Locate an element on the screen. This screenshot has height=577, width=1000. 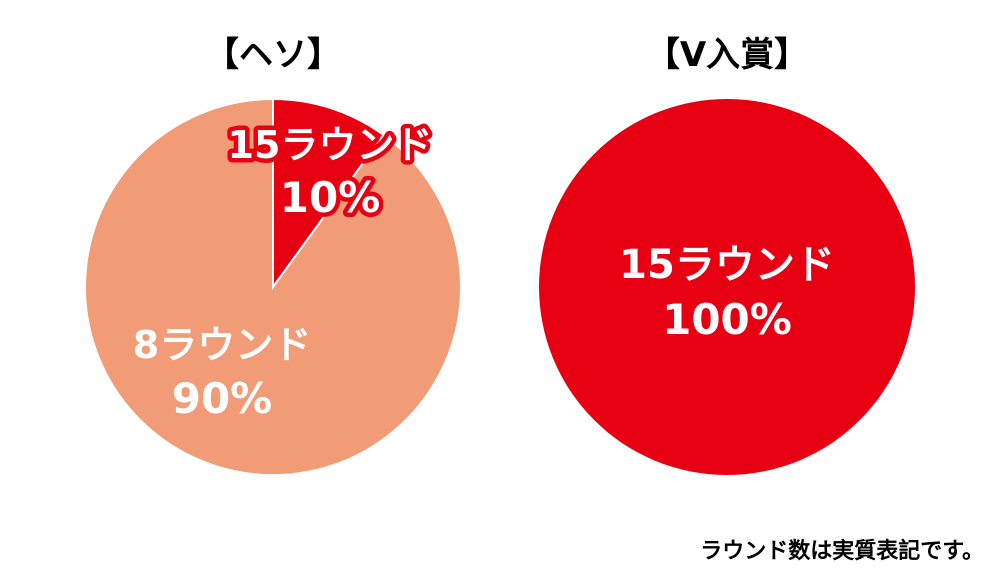
heso-slice-15r-label: 15ラウンド is located at coordinates (330, 145).